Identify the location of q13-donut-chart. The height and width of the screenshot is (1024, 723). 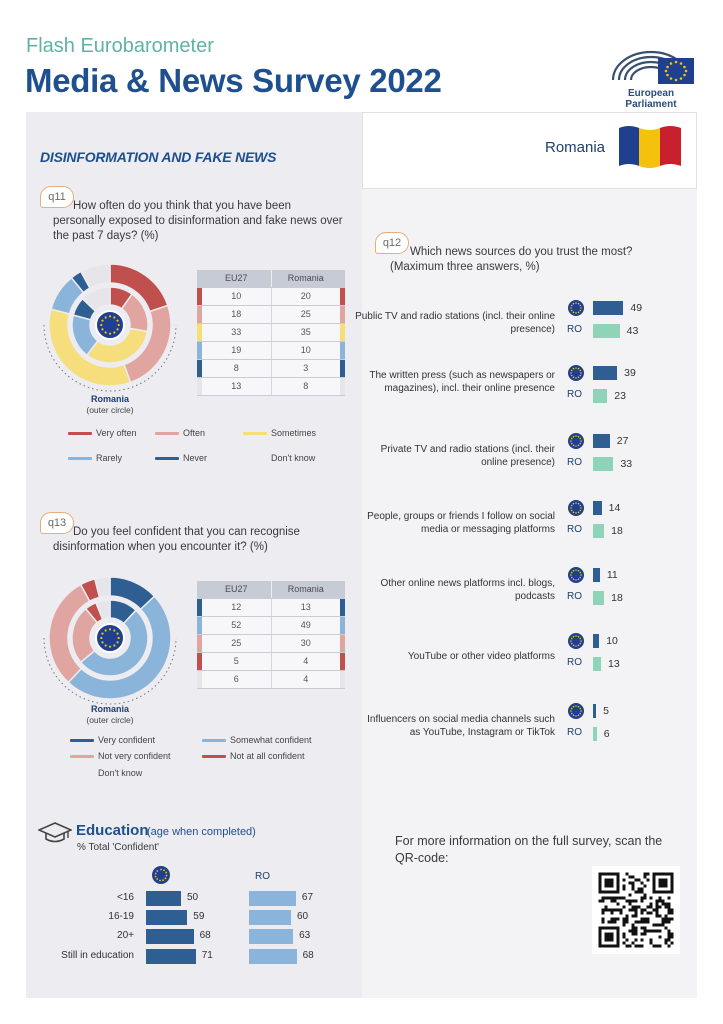
(110, 638).